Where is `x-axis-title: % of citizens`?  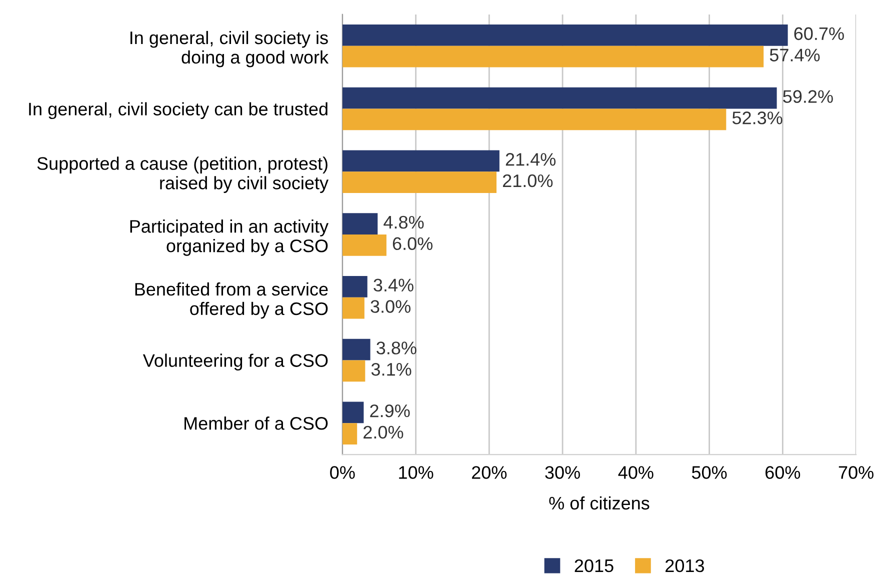
x-axis-title: % of citizens is located at coordinates (599, 503).